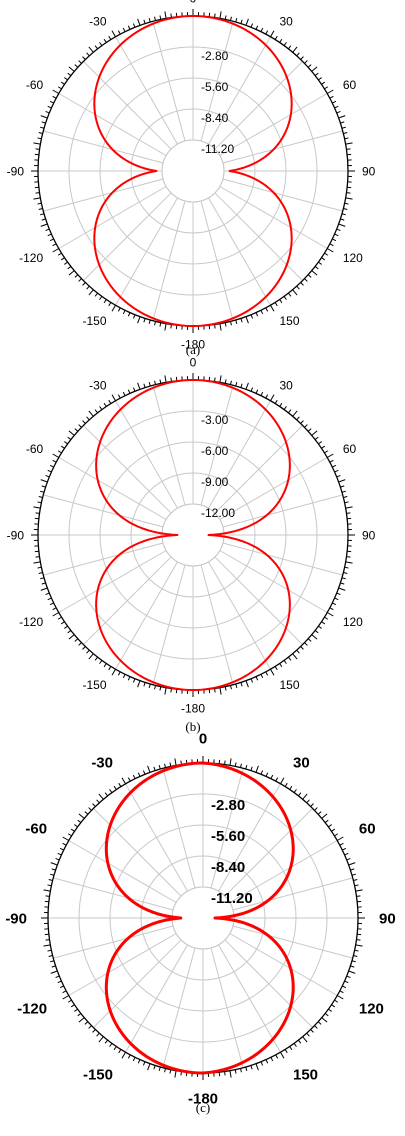  I want to click on ring-label: -5.60, so click(228, 836).